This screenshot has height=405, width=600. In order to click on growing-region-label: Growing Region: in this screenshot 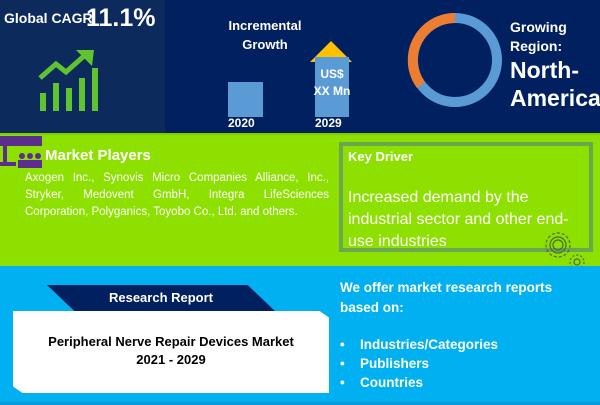, I will do `click(538, 37)`.